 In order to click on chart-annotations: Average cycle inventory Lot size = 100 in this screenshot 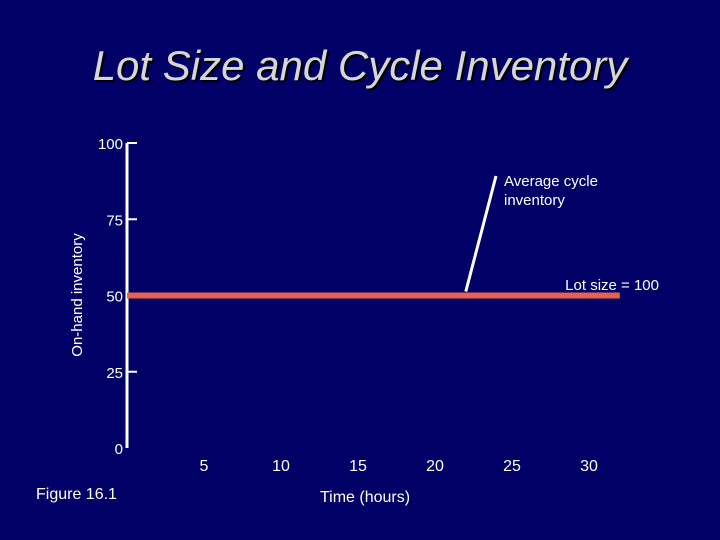, I will do `click(561, 233)`.